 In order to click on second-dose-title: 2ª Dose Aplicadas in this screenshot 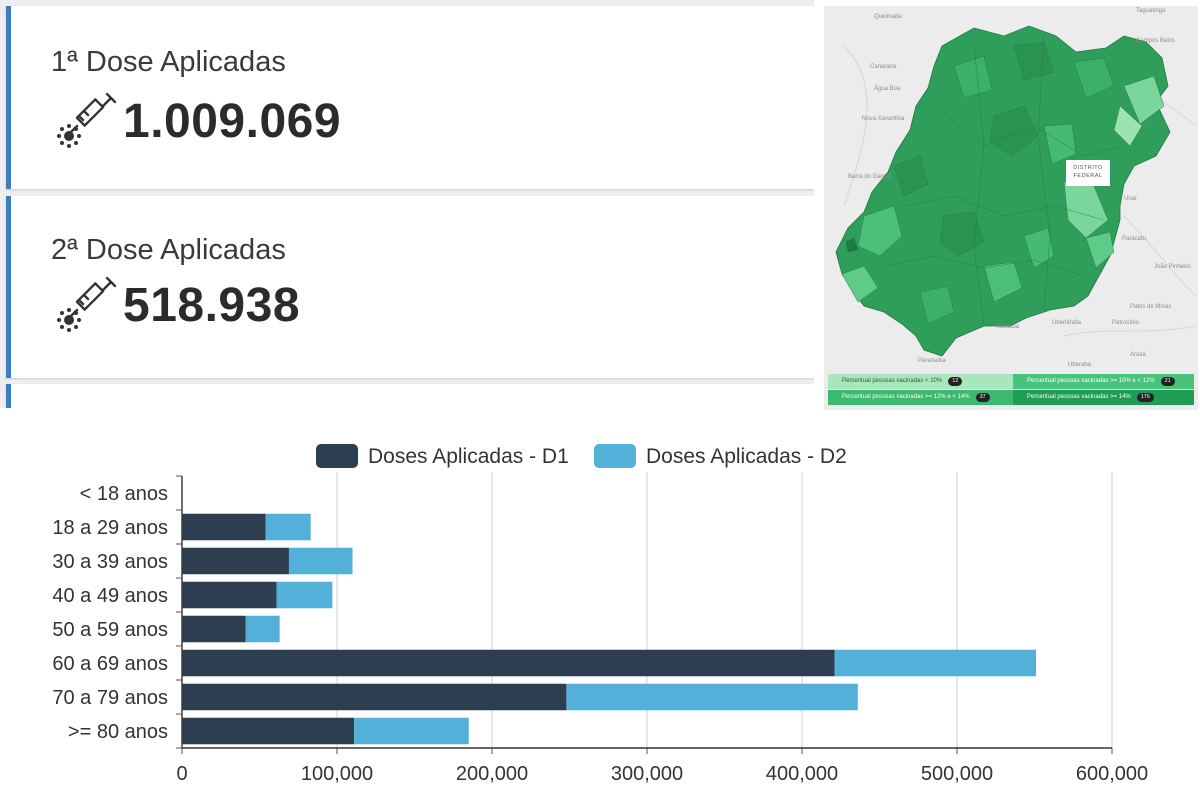, I will do `click(168, 250)`.